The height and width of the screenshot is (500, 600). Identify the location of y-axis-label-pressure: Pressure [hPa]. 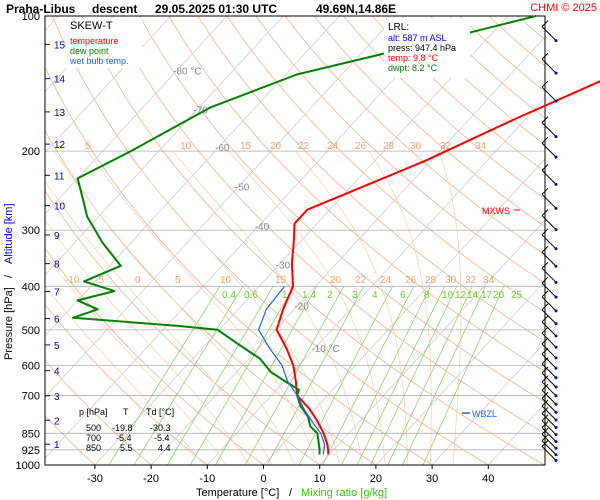
(9, 323).